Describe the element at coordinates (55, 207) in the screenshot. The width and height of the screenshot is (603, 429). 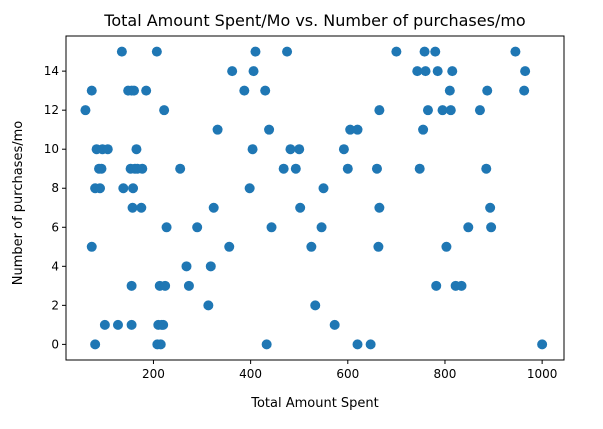
I see `y-axis: 0 2 4 6 8 10 12 14` at that location.